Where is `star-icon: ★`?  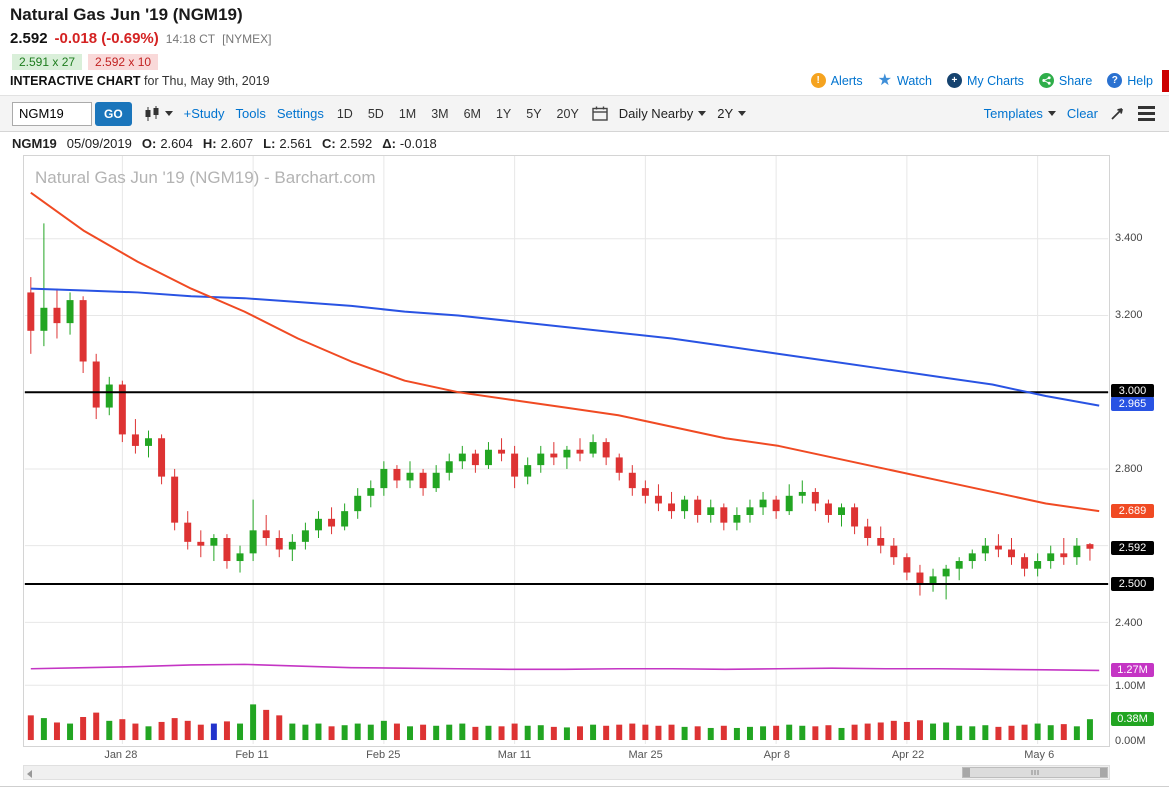 star-icon: ★ is located at coordinates (884, 80).